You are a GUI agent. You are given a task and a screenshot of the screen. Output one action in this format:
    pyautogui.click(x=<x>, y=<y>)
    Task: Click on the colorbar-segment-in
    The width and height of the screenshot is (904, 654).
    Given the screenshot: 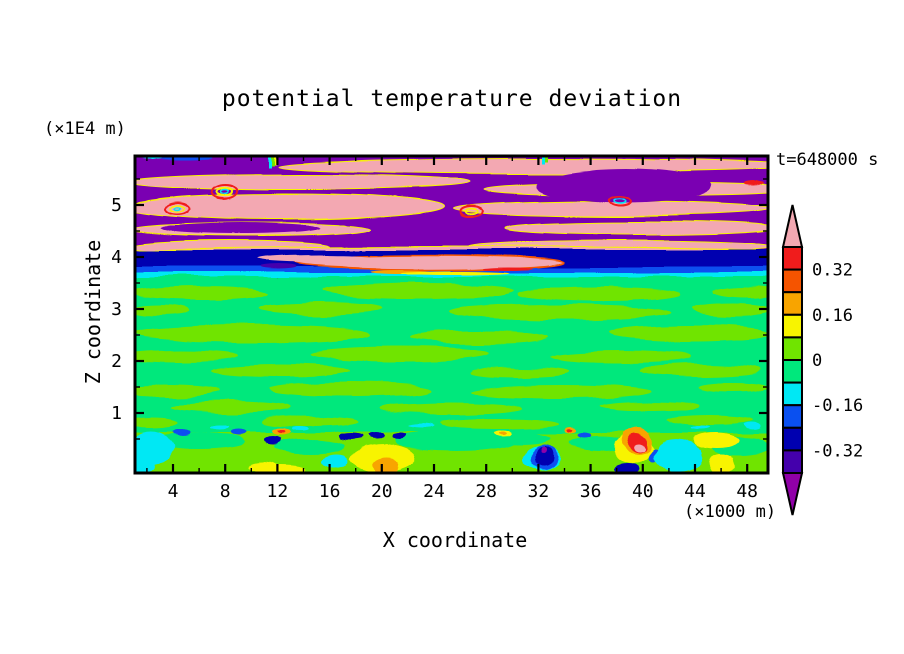 What is the action you would take?
    pyautogui.click(x=792, y=461)
    